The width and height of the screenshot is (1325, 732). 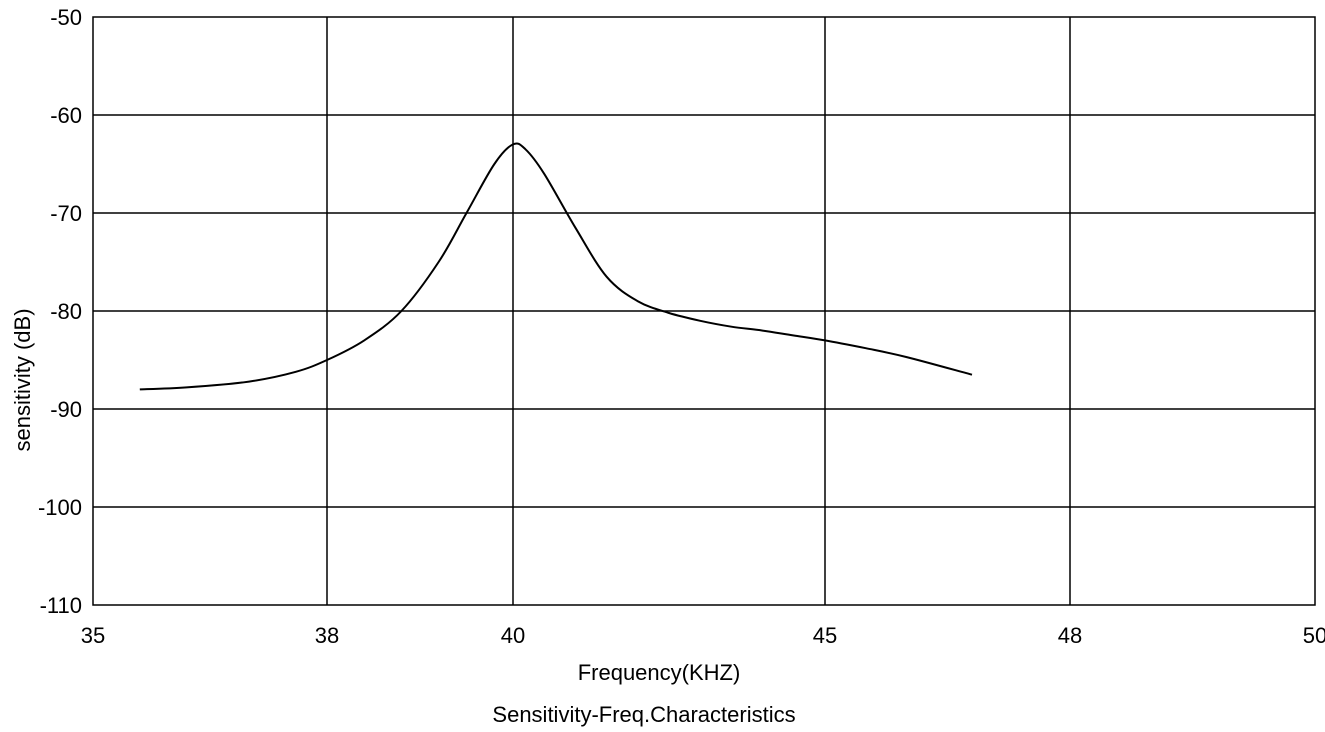 I want to click on y-tick-labels: -50 -60 -70 -80 -90 -100 -110, so click(x=60, y=311).